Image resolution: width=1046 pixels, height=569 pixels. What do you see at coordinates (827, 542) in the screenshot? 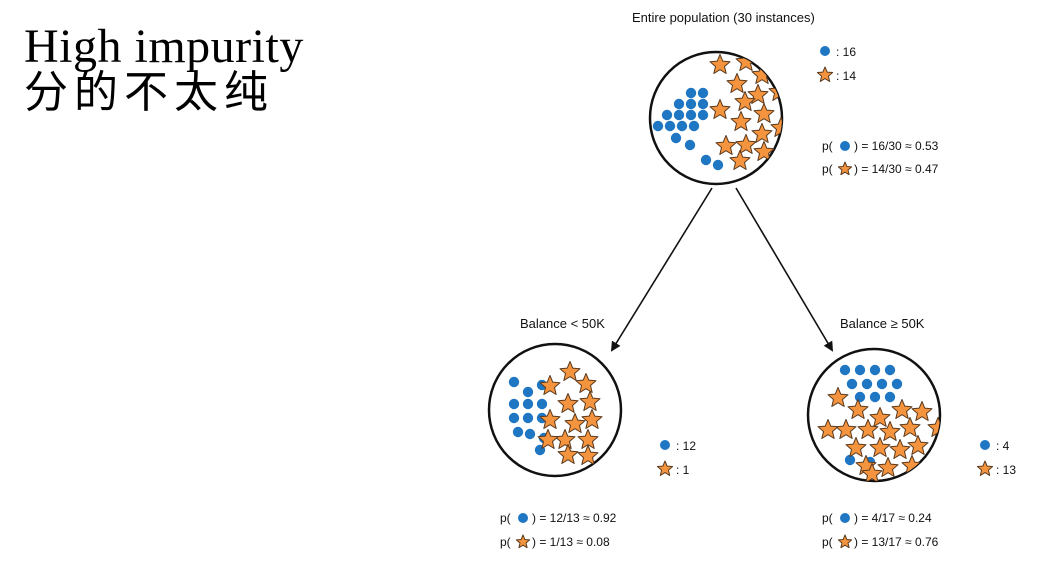
I see `node-right-p-star-prefix: p(` at bounding box center [827, 542].